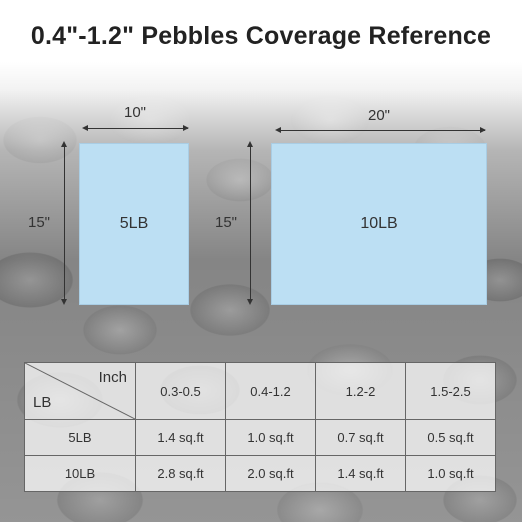 This screenshot has height=522, width=522. I want to click on column-header: 1.2-2, so click(360, 391).